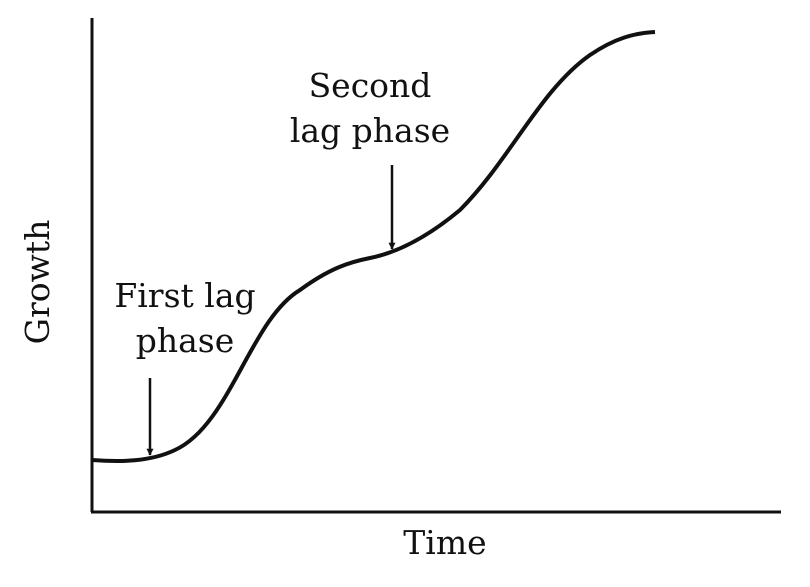  What do you see at coordinates (185, 340) in the screenshot?
I see `annotation: phase` at bounding box center [185, 340].